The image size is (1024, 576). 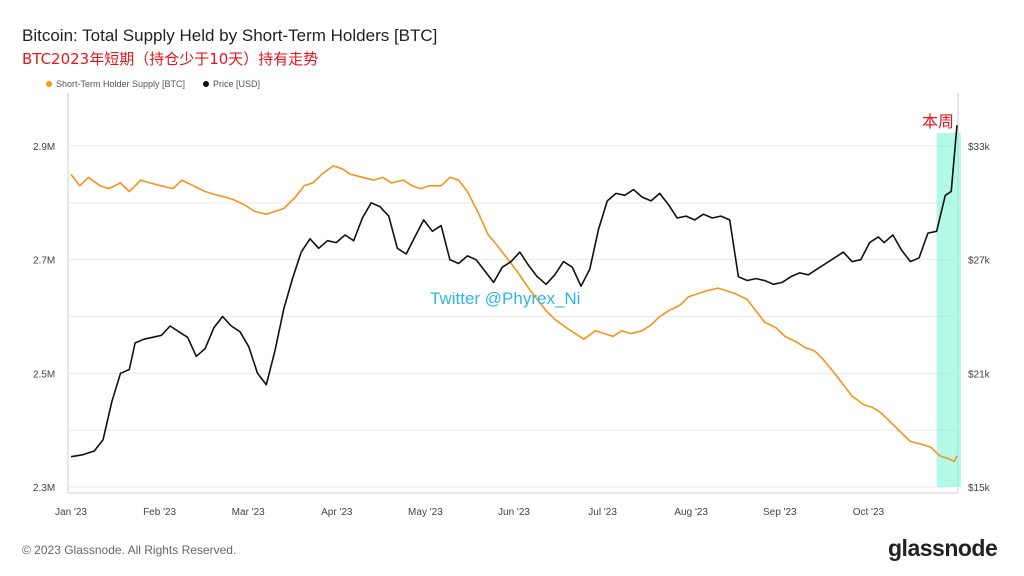 I want to click on x-tick-label: Jan '23, so click(x=71, y=512).